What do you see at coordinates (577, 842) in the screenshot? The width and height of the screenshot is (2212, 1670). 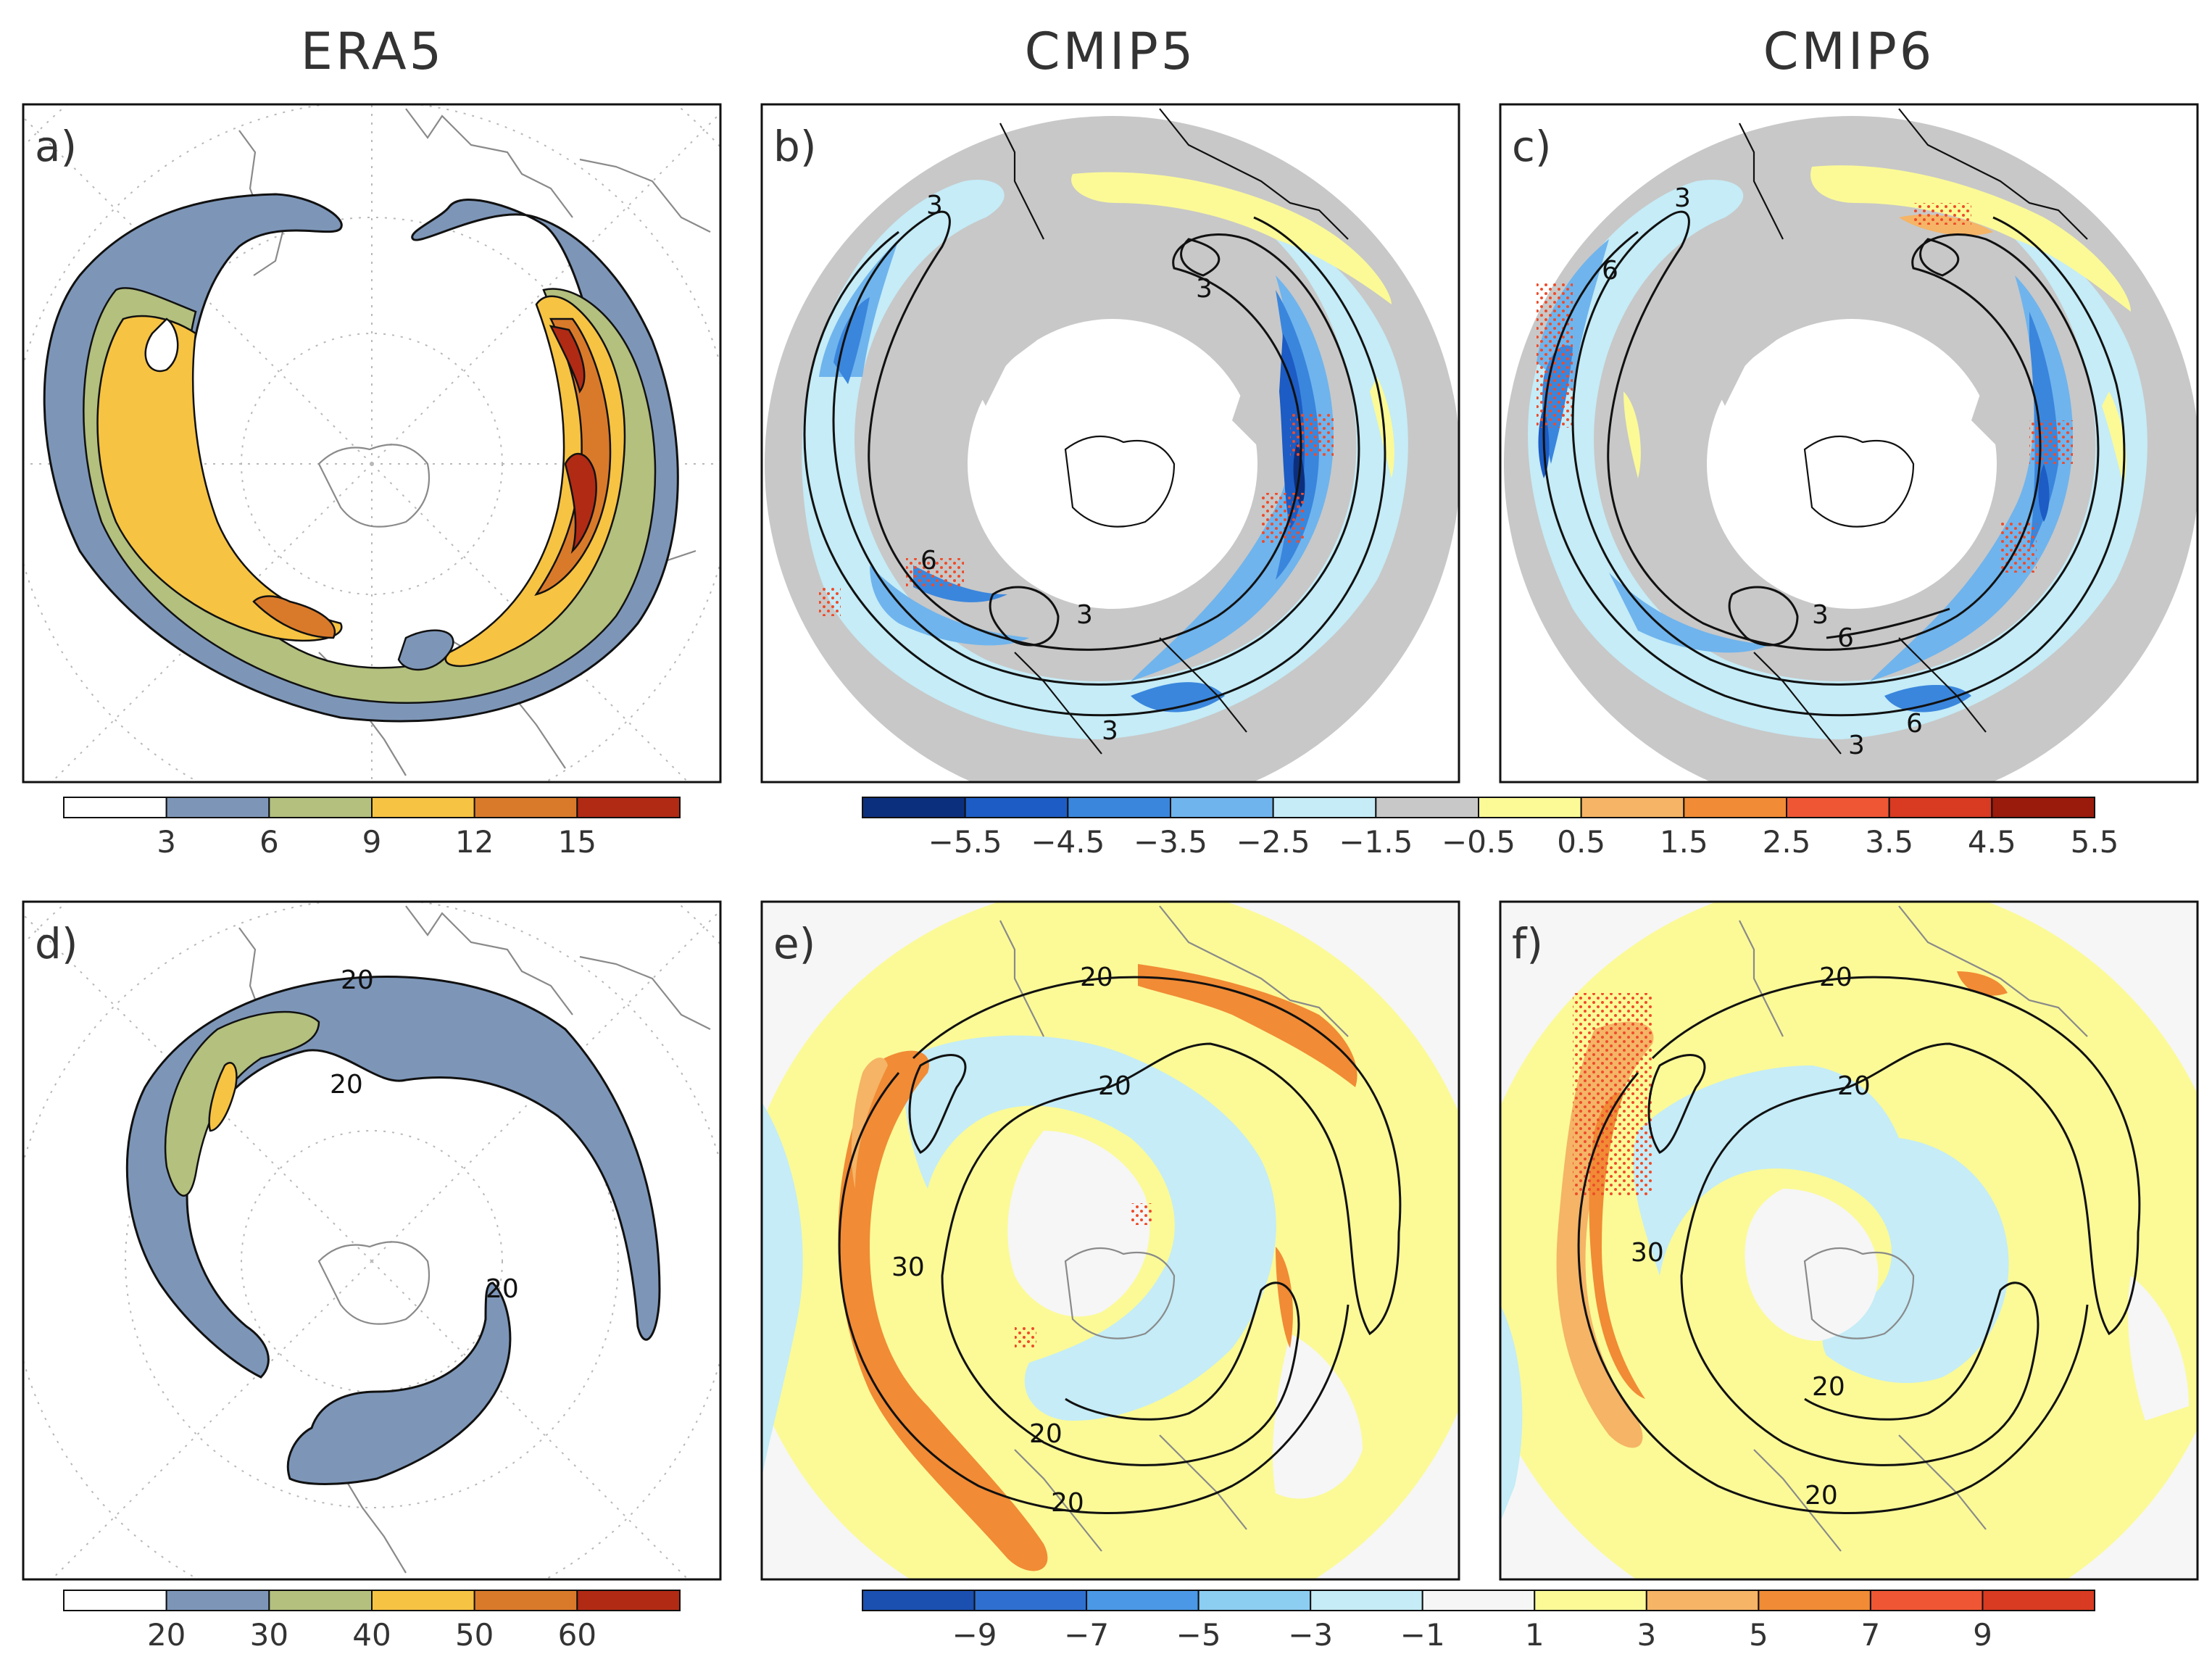 I see `colorbar-era5-top-tick-label: 15` at bounding box center [577, 842].